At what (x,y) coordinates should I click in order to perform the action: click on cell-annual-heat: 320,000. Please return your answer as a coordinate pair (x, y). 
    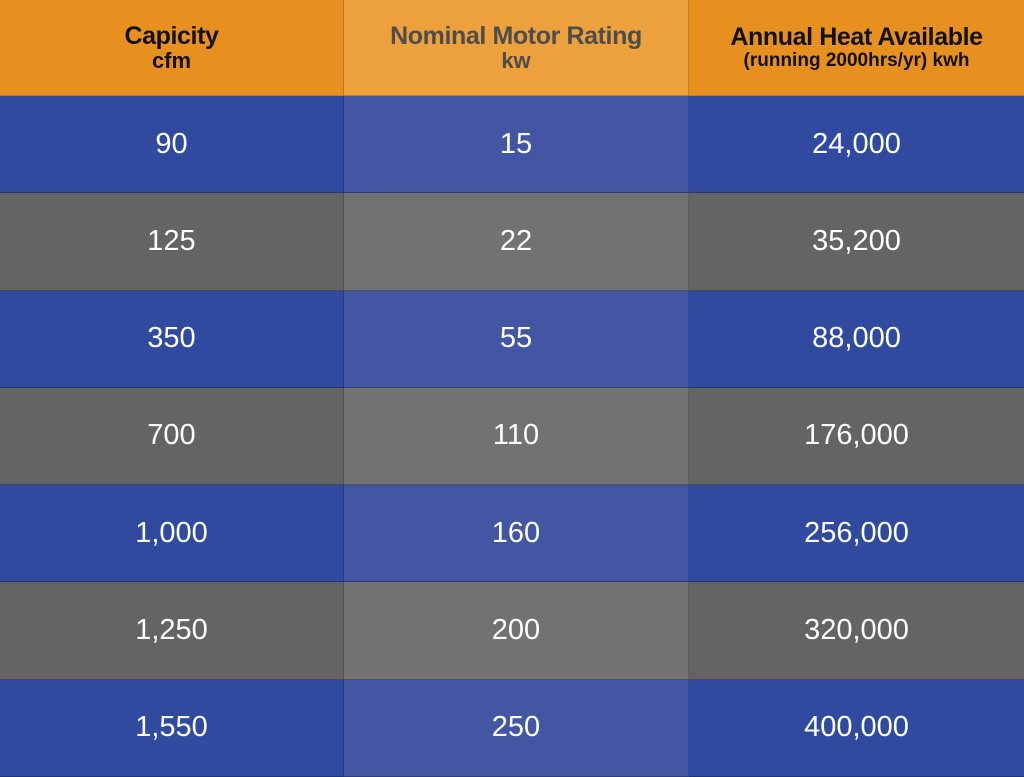
    Looking at the image, I should click on (856, 631).